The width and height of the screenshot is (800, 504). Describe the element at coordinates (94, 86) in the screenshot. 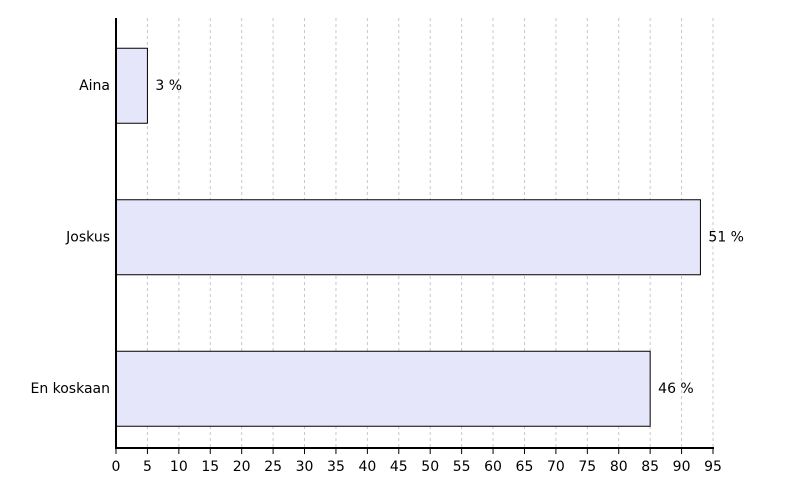

I see `y-tick-label: Aina` at that location.